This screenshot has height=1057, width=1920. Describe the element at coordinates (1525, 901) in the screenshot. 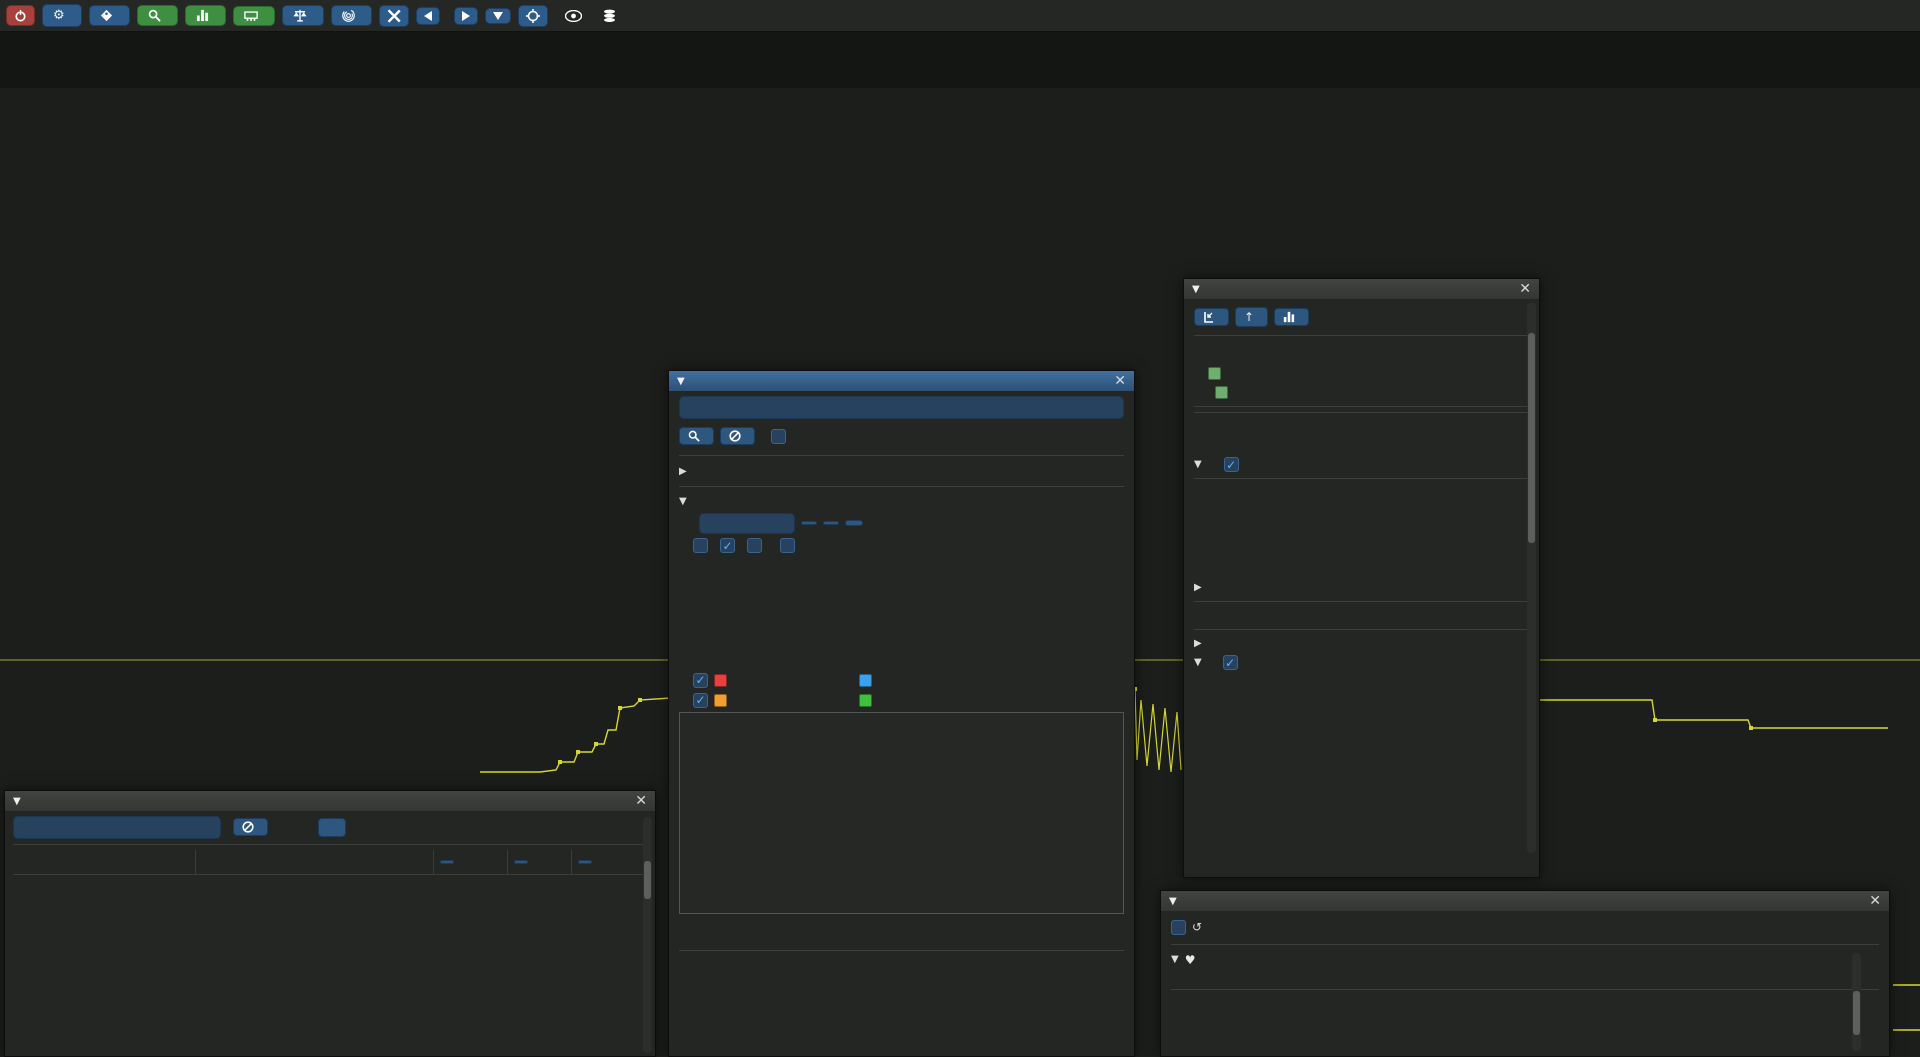

I see `memory-titlebar: ▼ ✕` at that location.